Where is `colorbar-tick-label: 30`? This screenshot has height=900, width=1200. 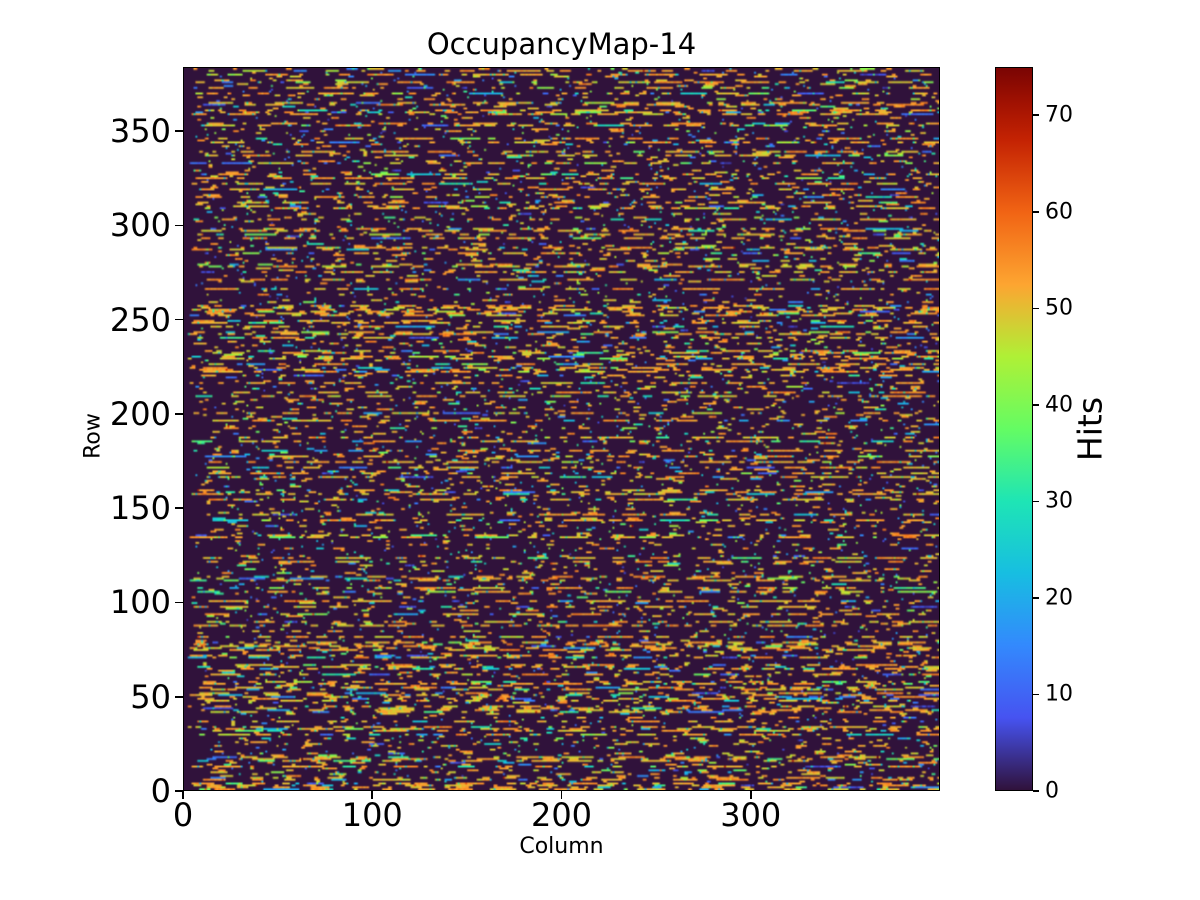
colorbar-tick-label: 30 is located at coordinates (1059, 501).